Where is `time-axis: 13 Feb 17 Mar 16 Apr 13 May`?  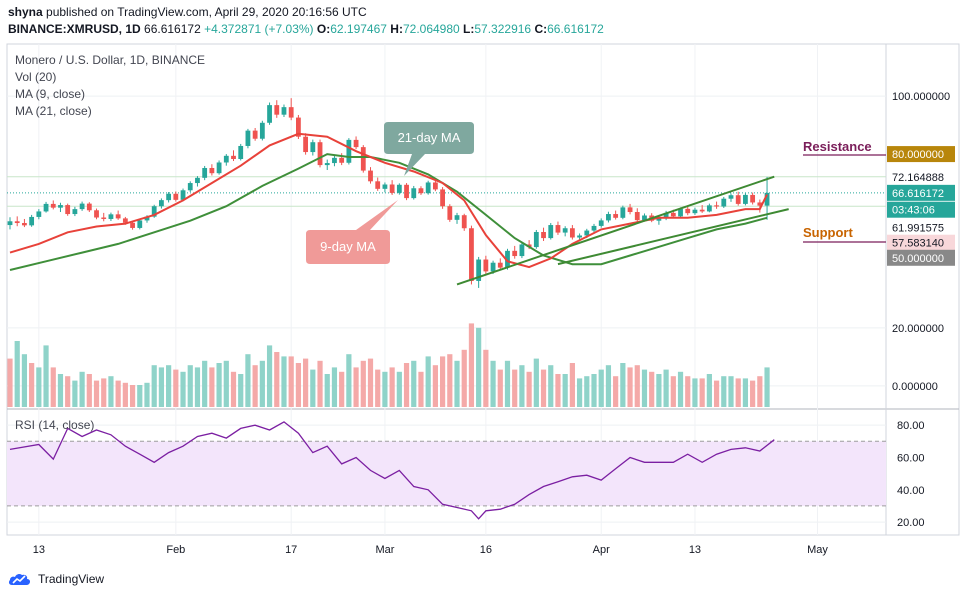
time-axis: 13 Feb 17 Mar 16 Apr 13 May is located at coordinates (431, 550).